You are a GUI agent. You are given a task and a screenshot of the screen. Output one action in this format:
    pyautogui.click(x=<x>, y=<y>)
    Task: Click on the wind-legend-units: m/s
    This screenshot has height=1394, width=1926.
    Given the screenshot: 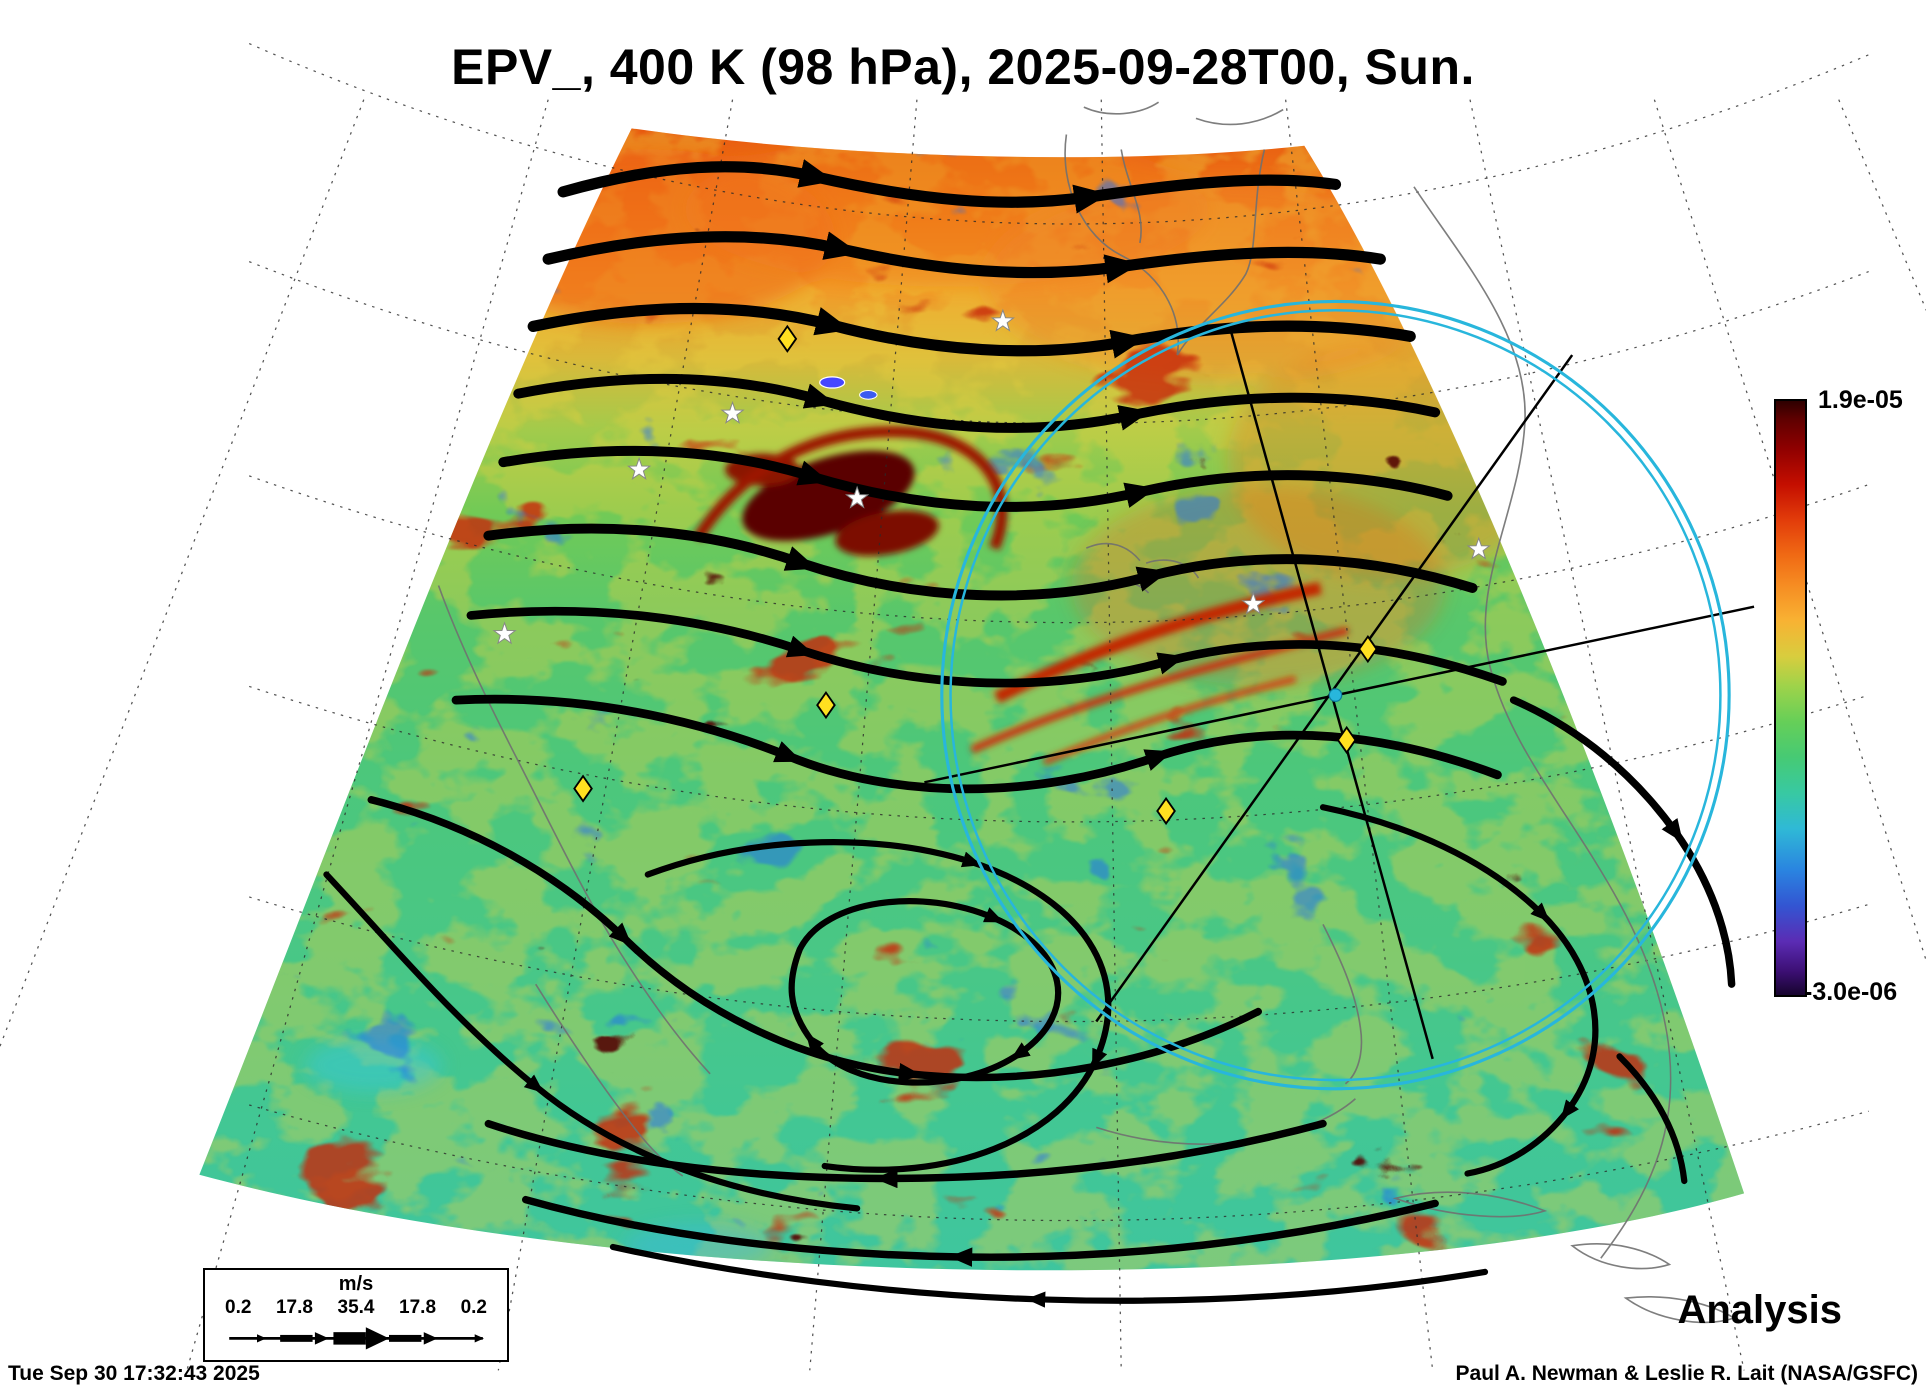 What is the action you would take?
    pyautogui.click(x=356, y=1284)
    